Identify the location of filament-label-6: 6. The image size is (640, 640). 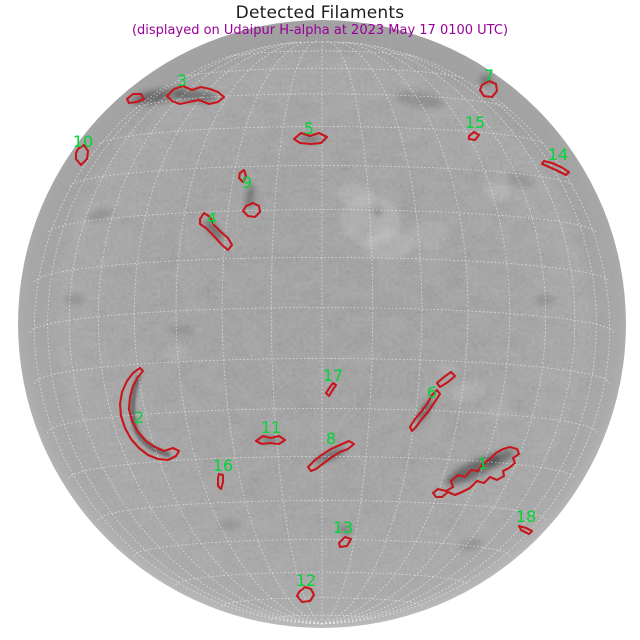
(432, 392).